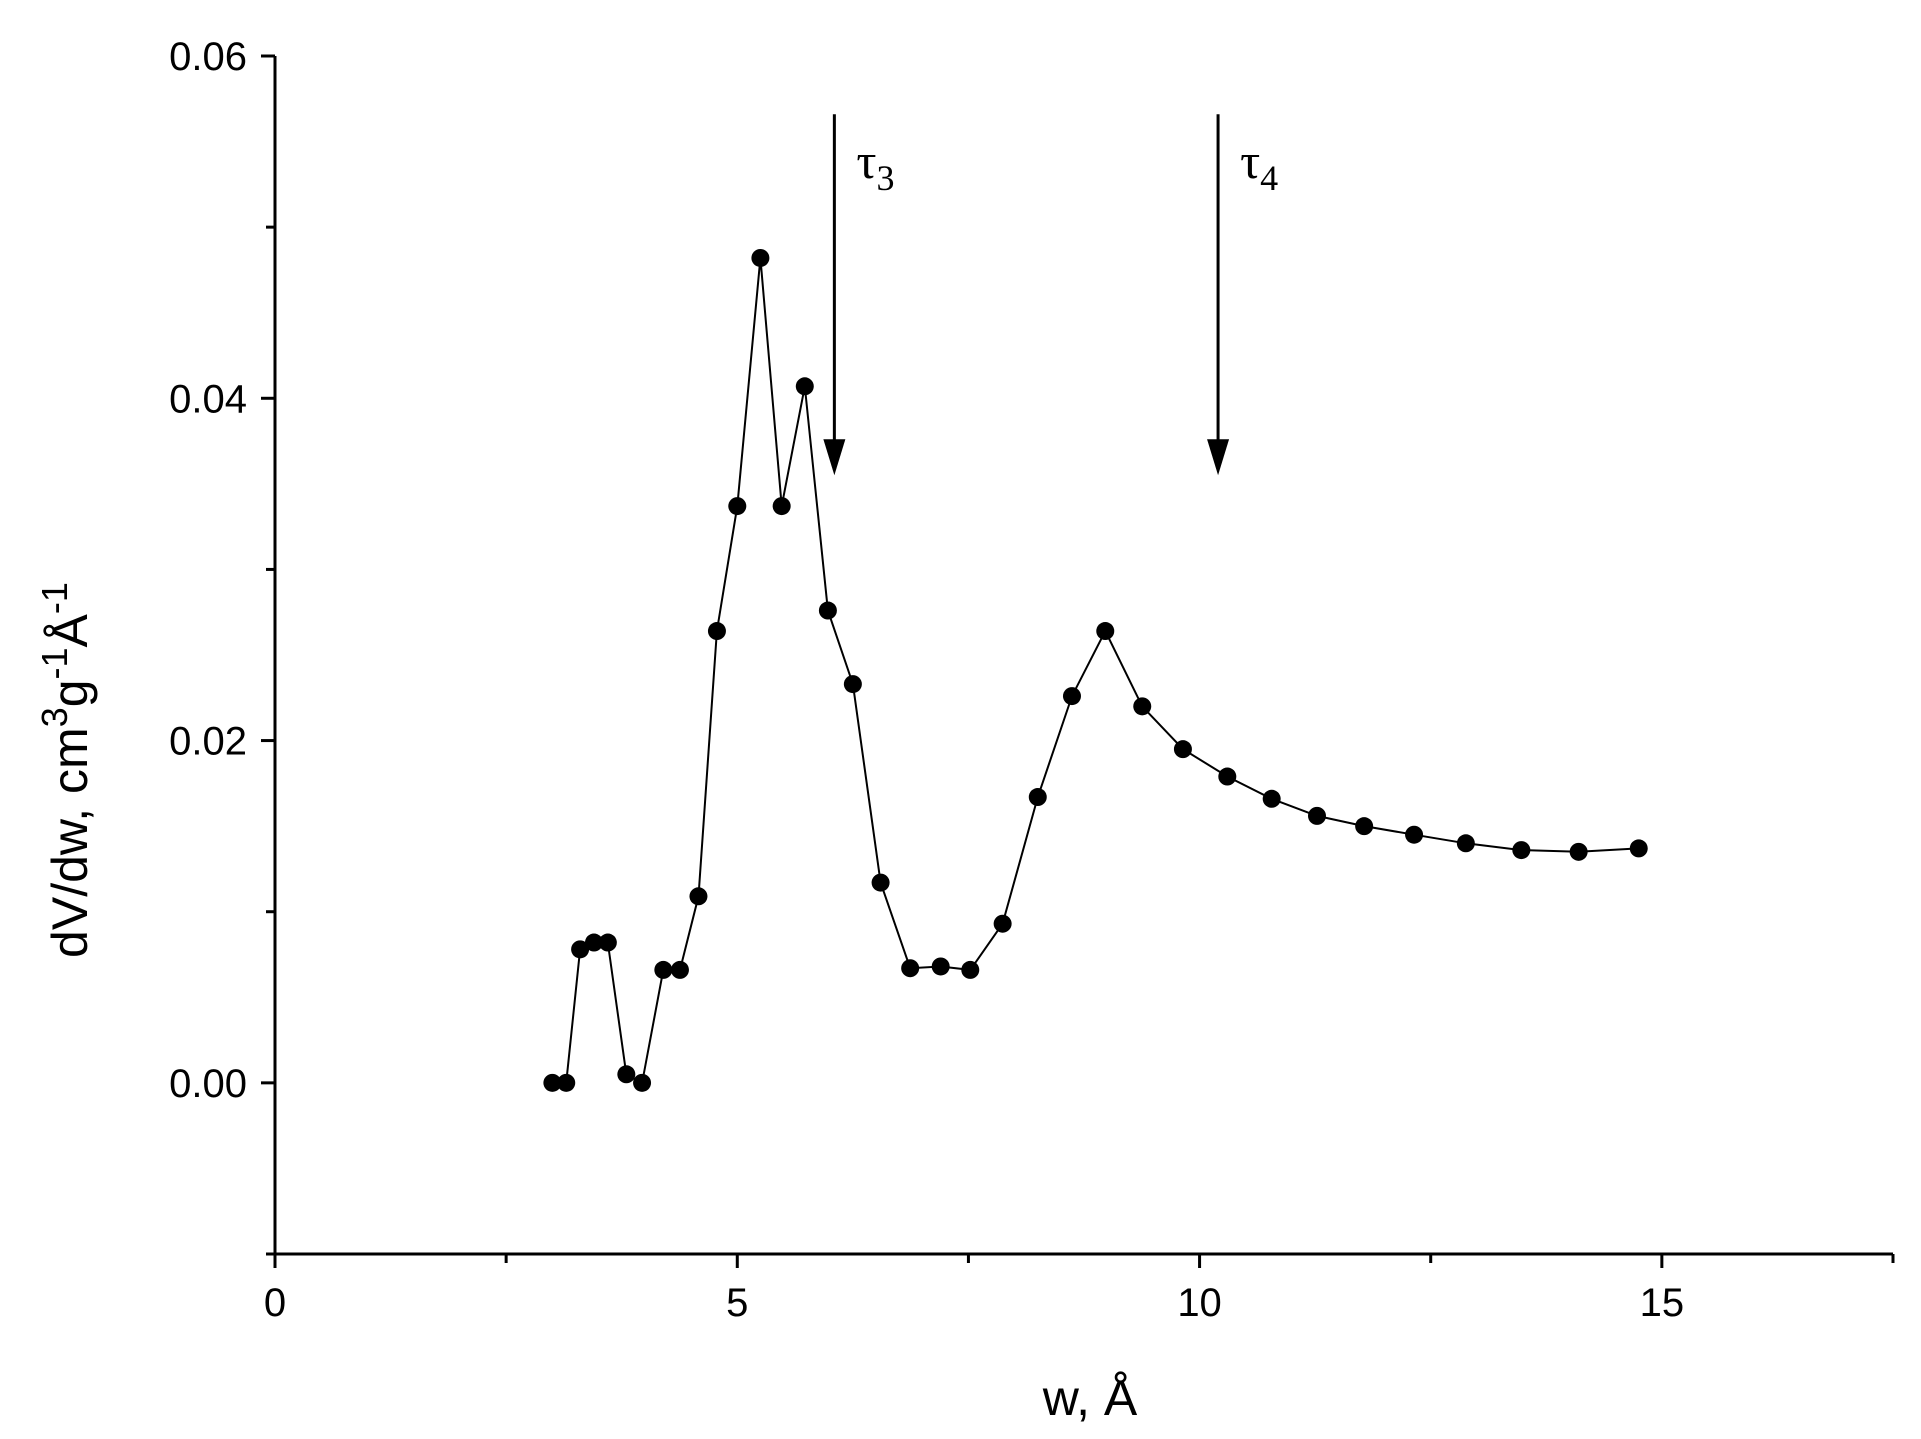 This screenshot has width=1921, height=1439. I want to click on x-axis-title: w, Å, so click(1090, 1398).